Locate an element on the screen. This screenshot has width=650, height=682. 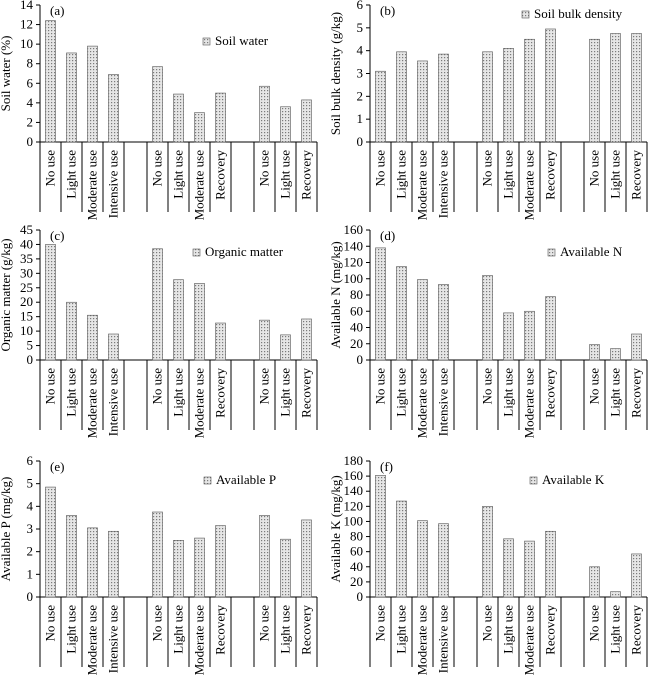
panel-label: (e) is located at coordinates (57, 466).